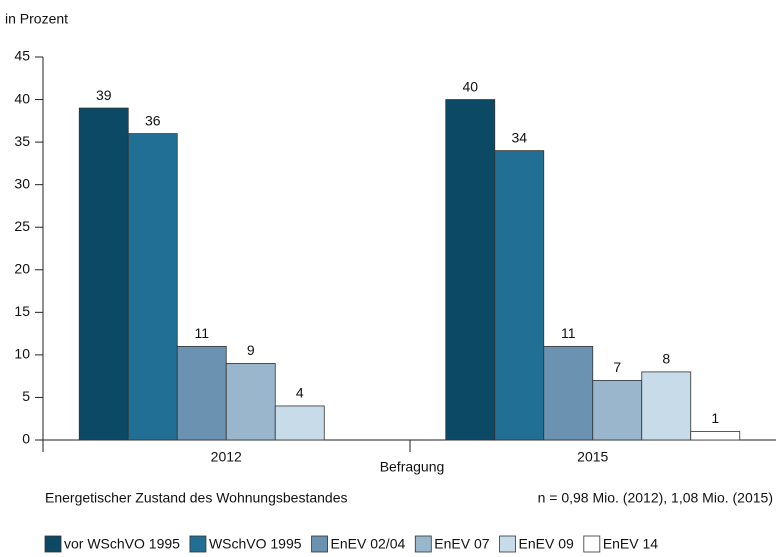 The width and height of the screenshot is (776, 557). Describe the element at coordinates (412, 467) in the screenshot. I see `x-axis-label: Befragung` at that location.